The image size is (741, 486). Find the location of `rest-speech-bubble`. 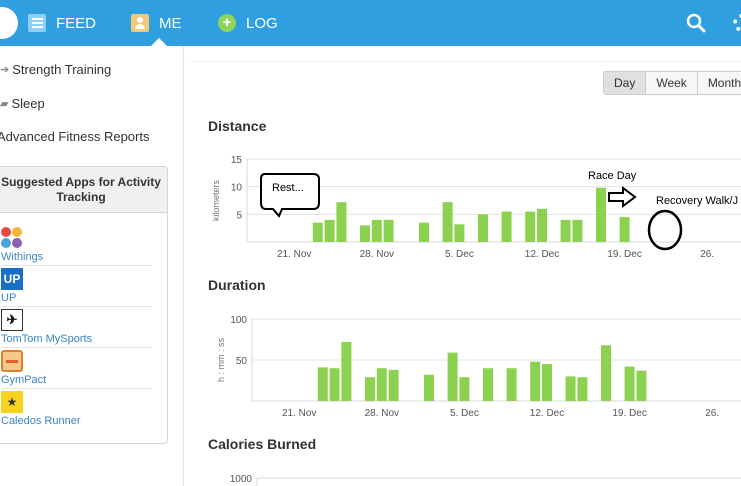

rest-speech-bubble is located at coordinates (290, 195).